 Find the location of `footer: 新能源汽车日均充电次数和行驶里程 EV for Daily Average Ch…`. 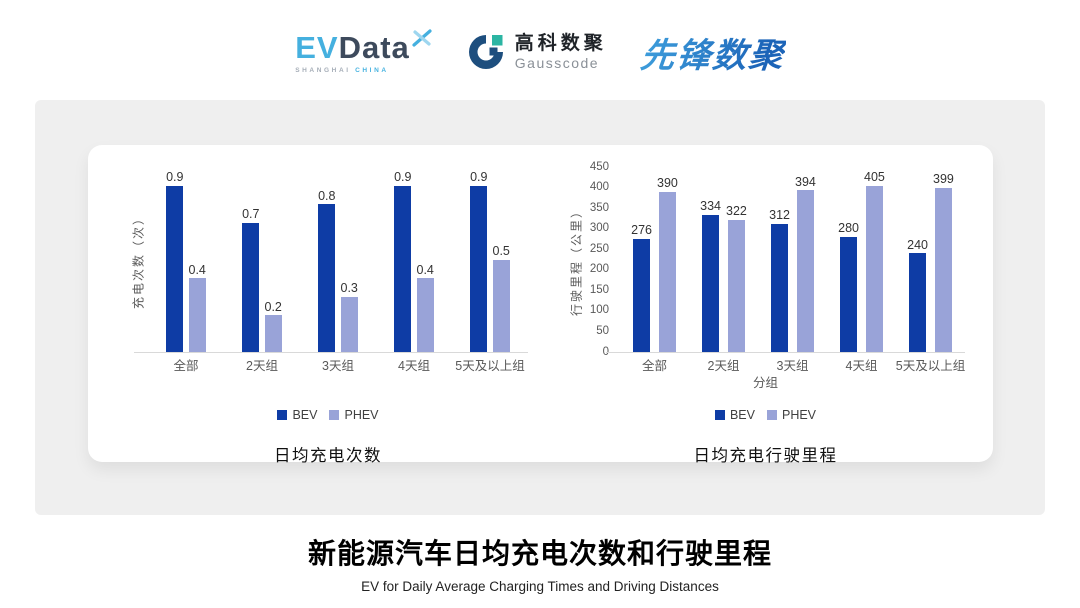

footer: 新能源汽车日均充电次数和行驶里程 EV for Daily Average Ch… is located at coordinates (540, 563).